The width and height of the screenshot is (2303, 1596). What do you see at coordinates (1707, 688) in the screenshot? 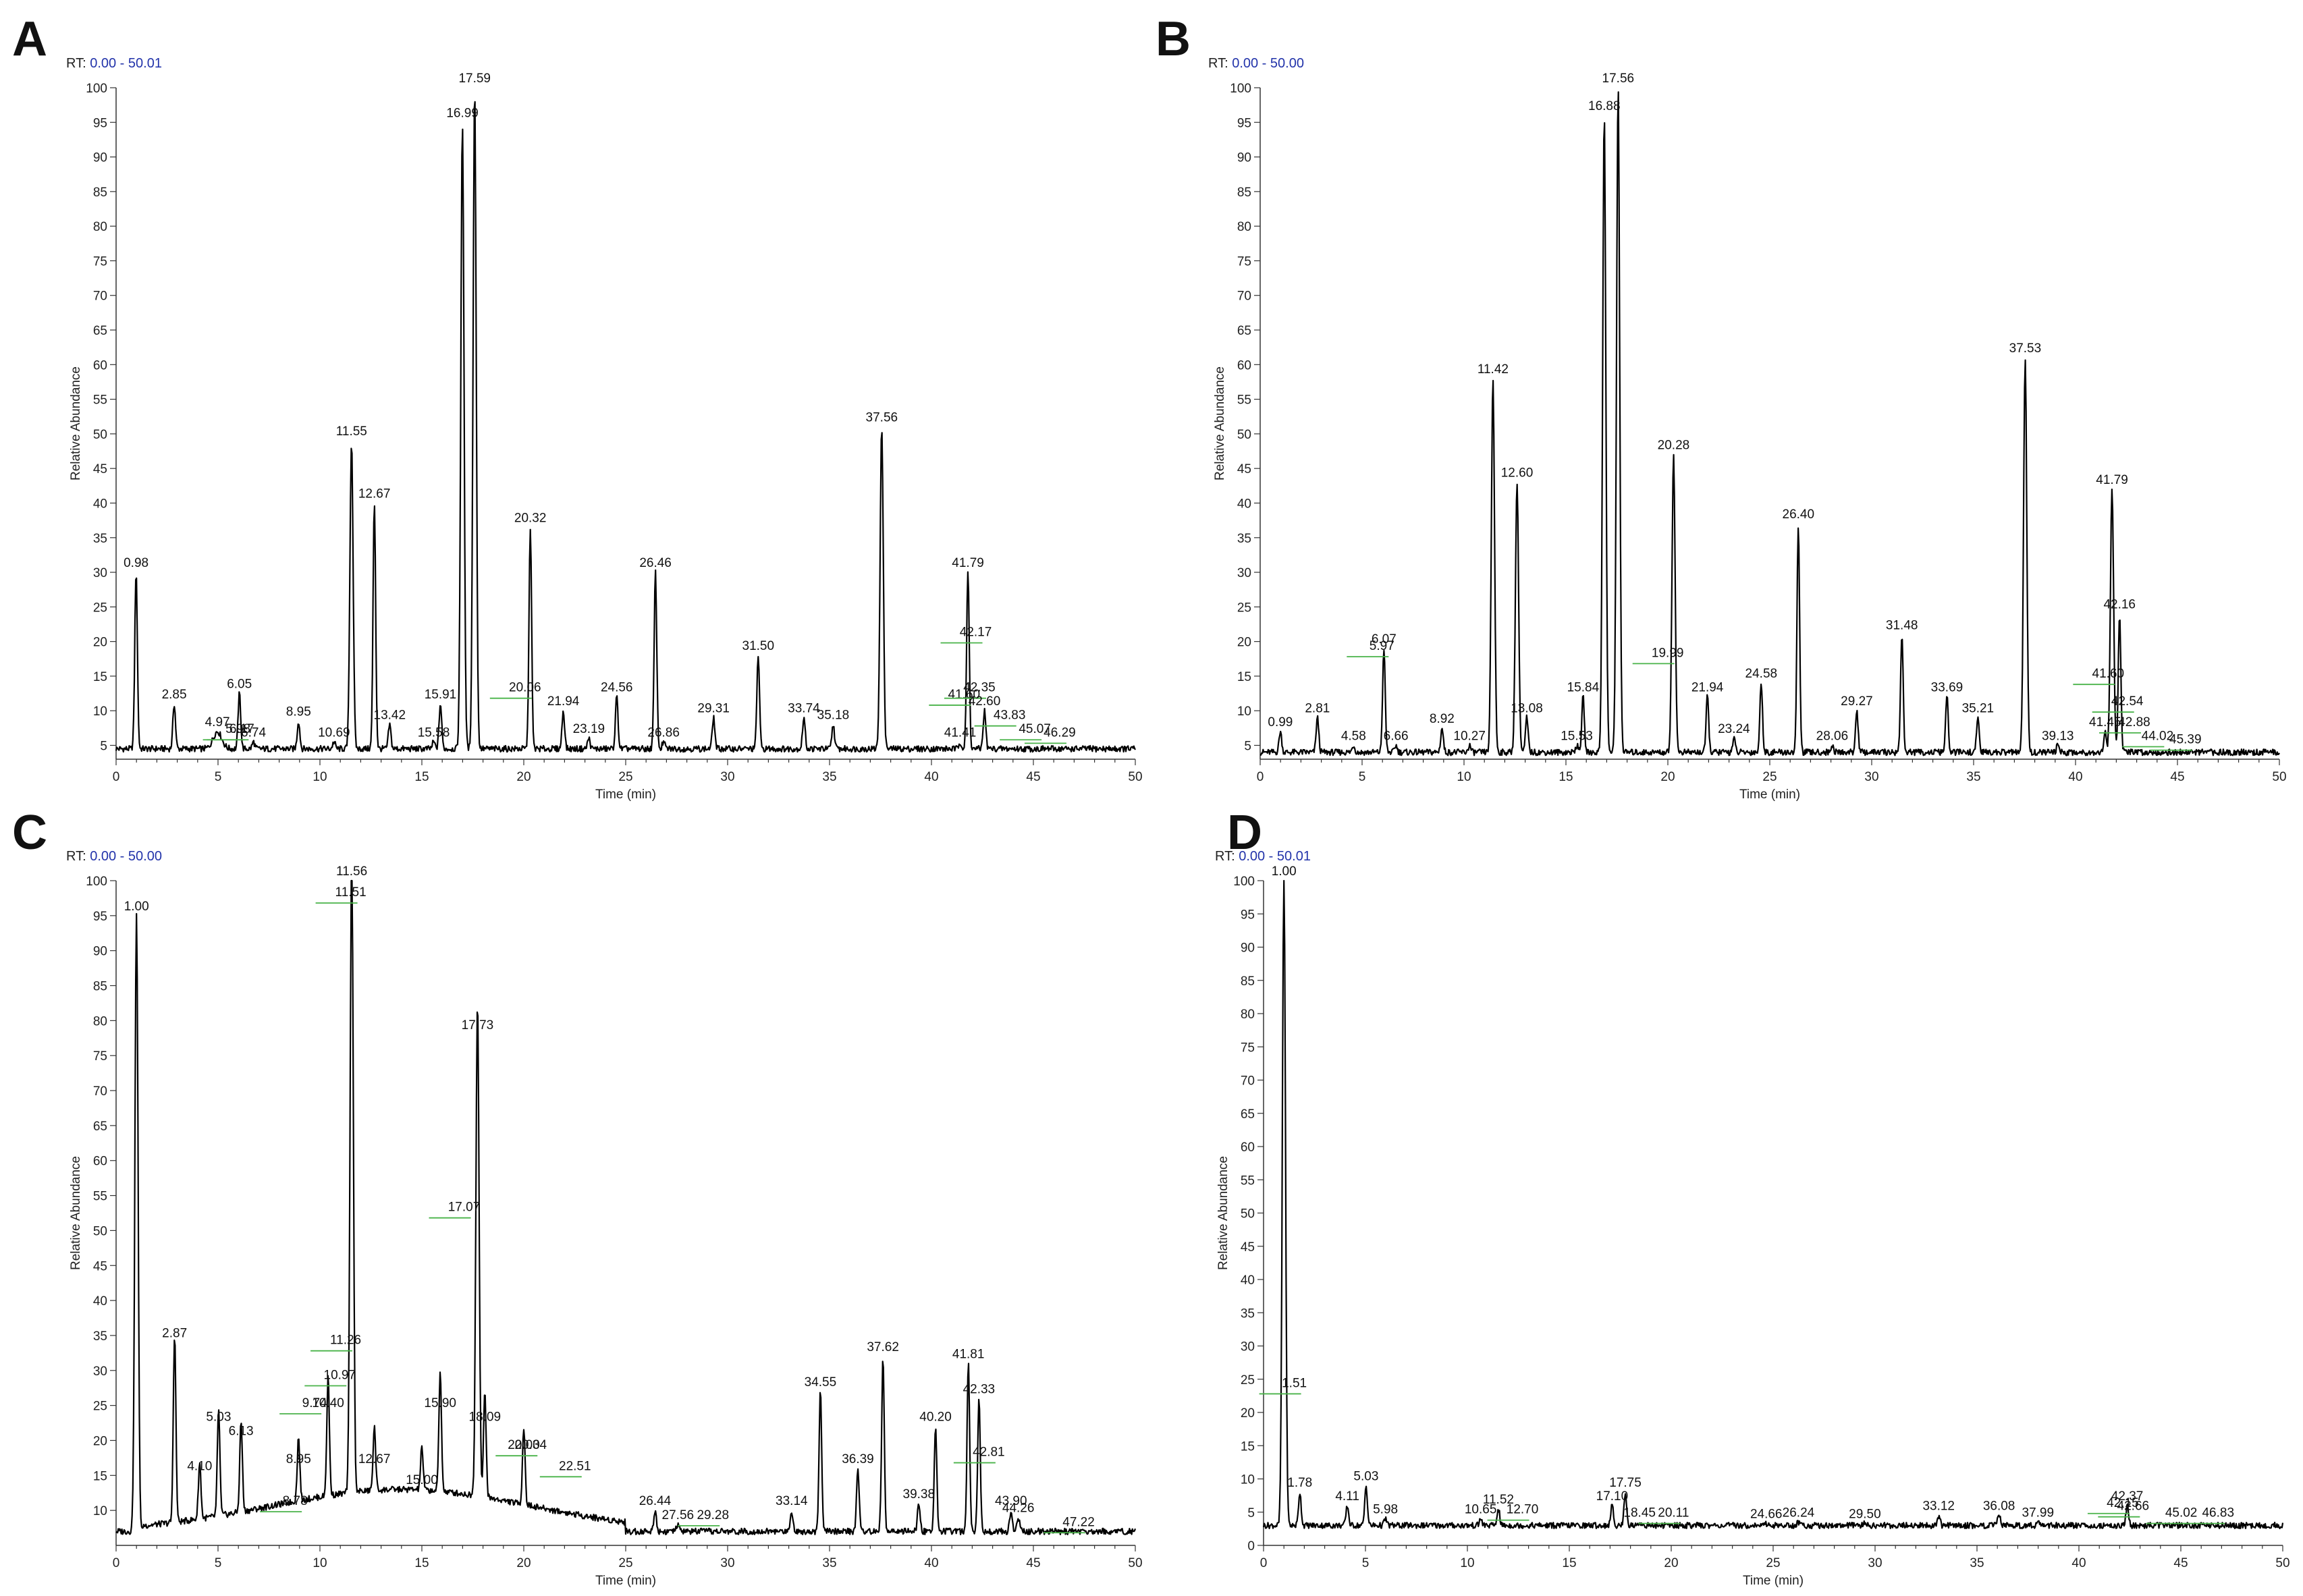
I see `peak-label: 21.94` at bounding box center [1707, 688].